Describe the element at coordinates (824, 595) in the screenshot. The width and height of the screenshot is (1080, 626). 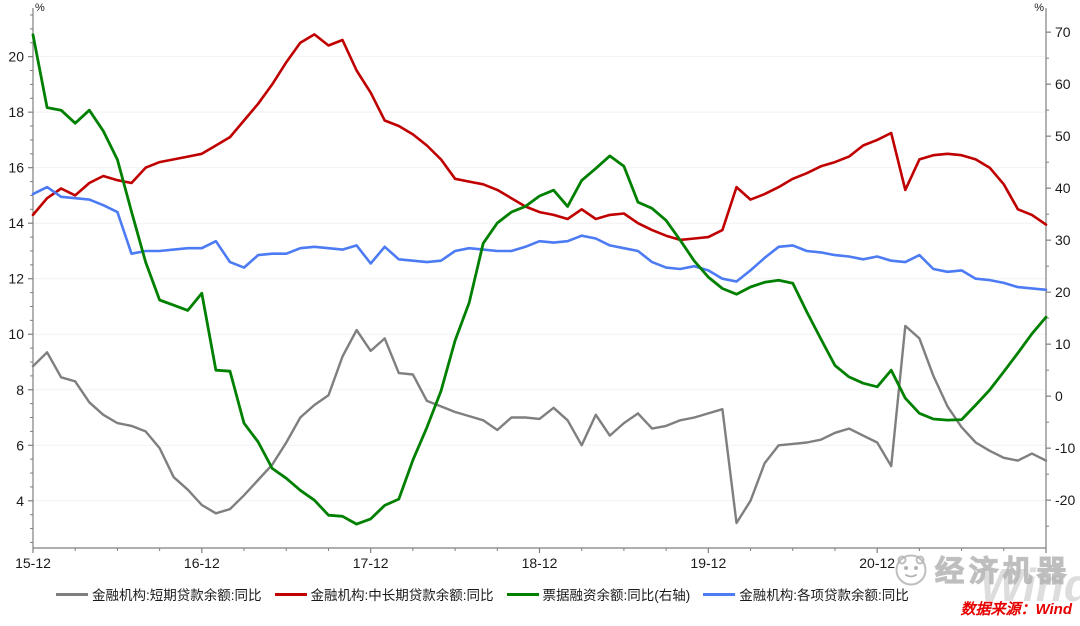
I see `legend-label-all-loans: 金融机构:各项贷款余额:同比` at that location.